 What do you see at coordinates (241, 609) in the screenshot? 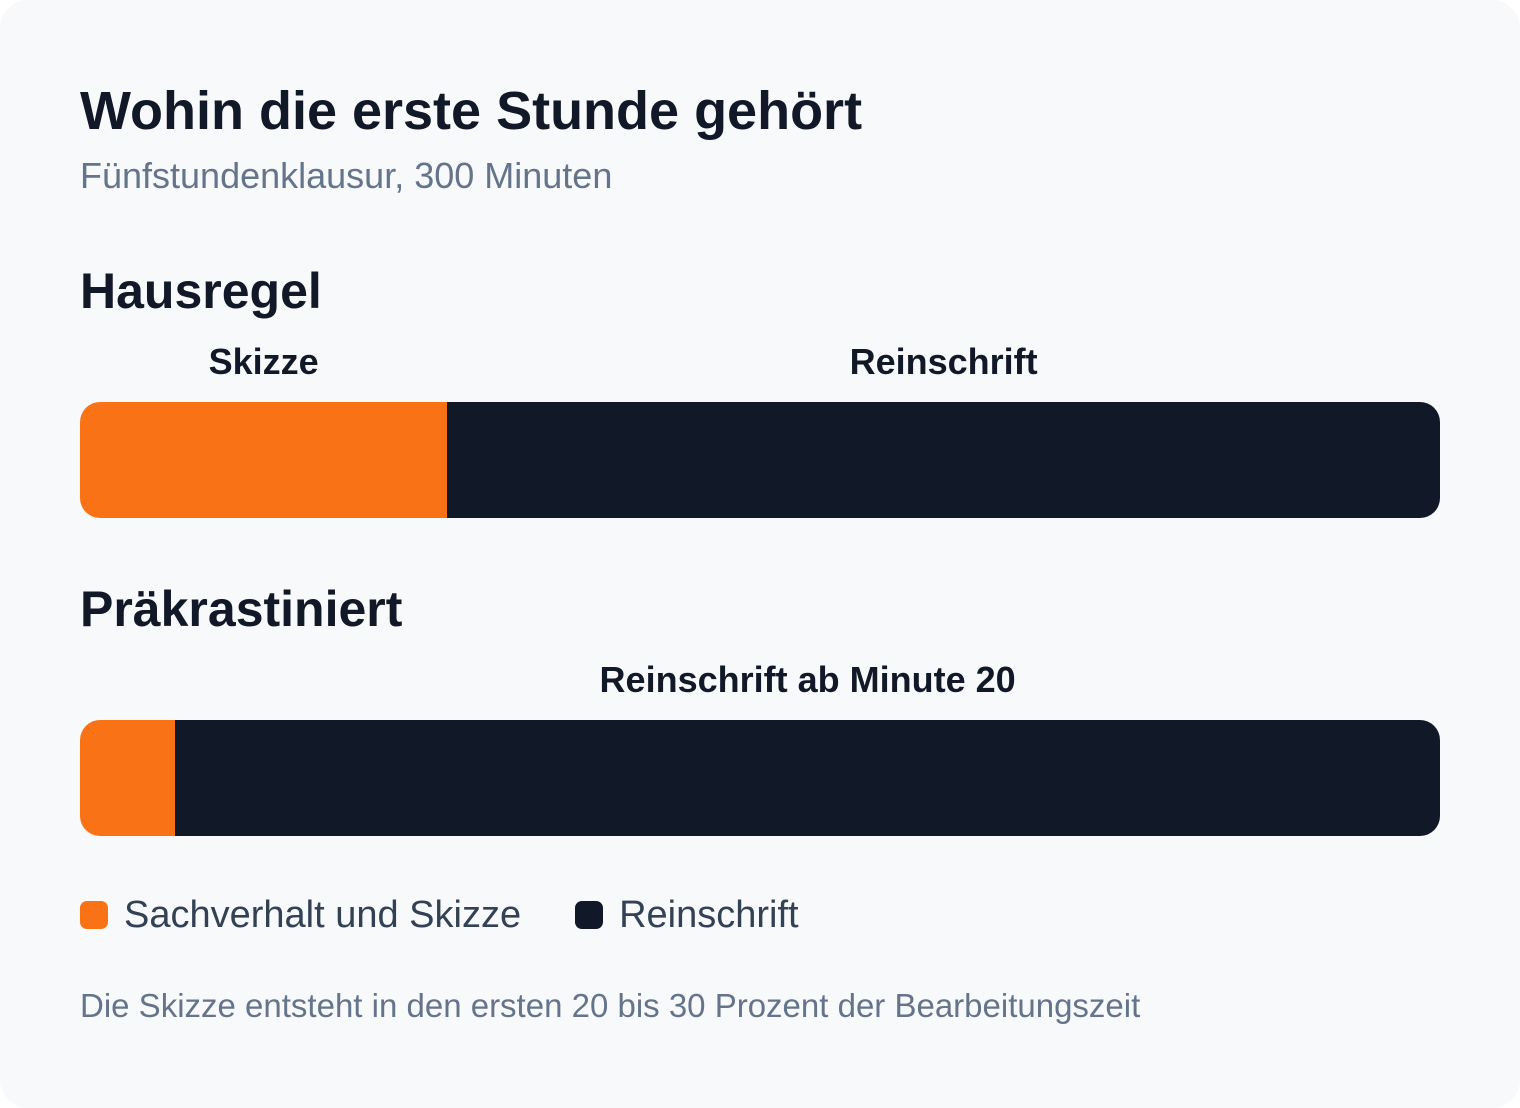
I see `bar-heading-praekrastiniert: Präkrastiniert` at bounding box center [241, 609].